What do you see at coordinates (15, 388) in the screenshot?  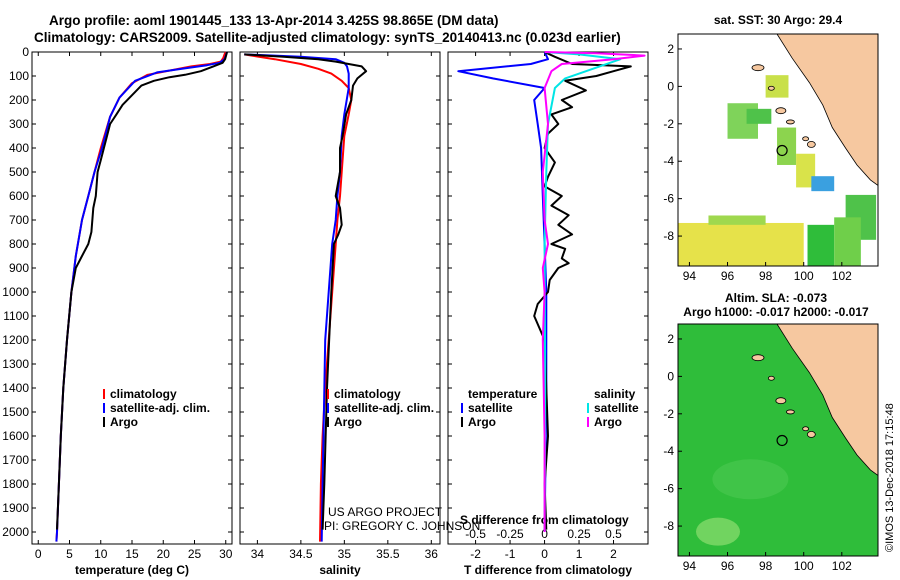 I see `y-tick-label: 1400` at bounding box center [15, 388].